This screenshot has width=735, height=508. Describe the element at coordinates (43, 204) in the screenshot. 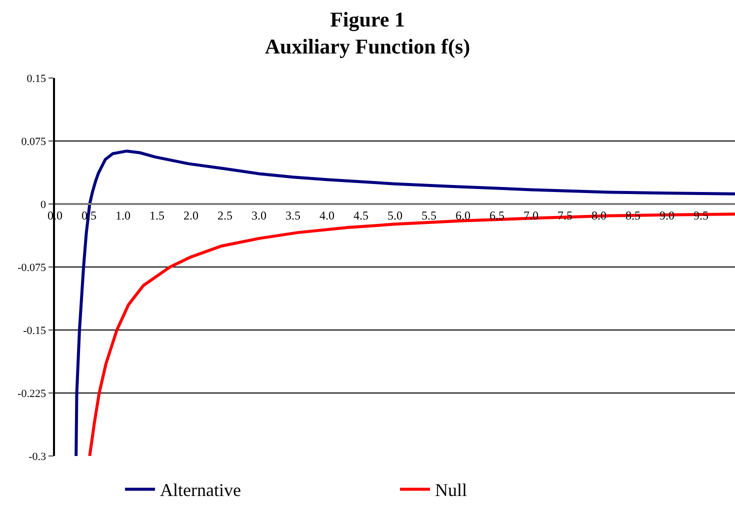

I see `y-tick-label: 0` at that location.